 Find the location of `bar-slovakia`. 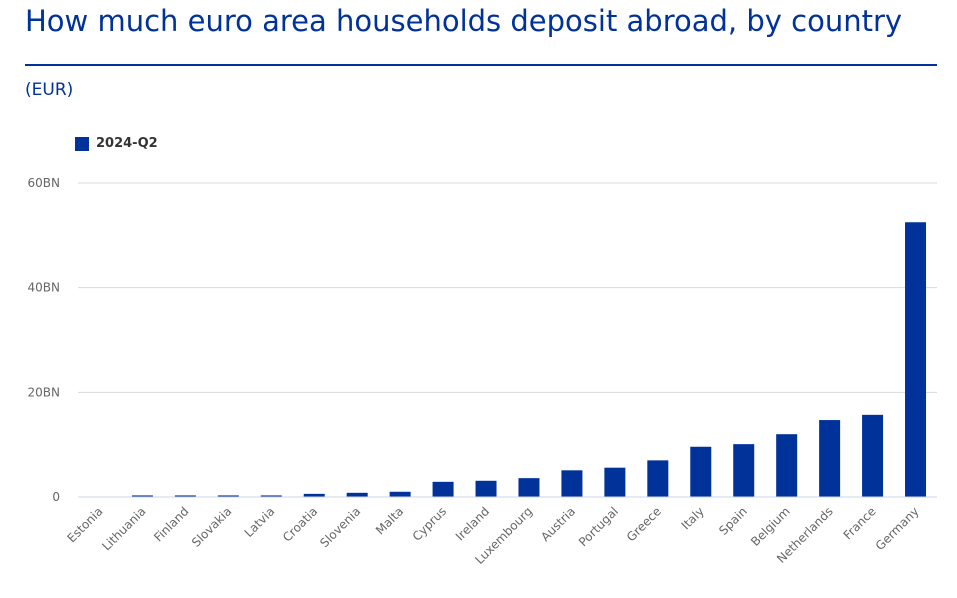

bar-slovakia is located at coordinates (228, 496).